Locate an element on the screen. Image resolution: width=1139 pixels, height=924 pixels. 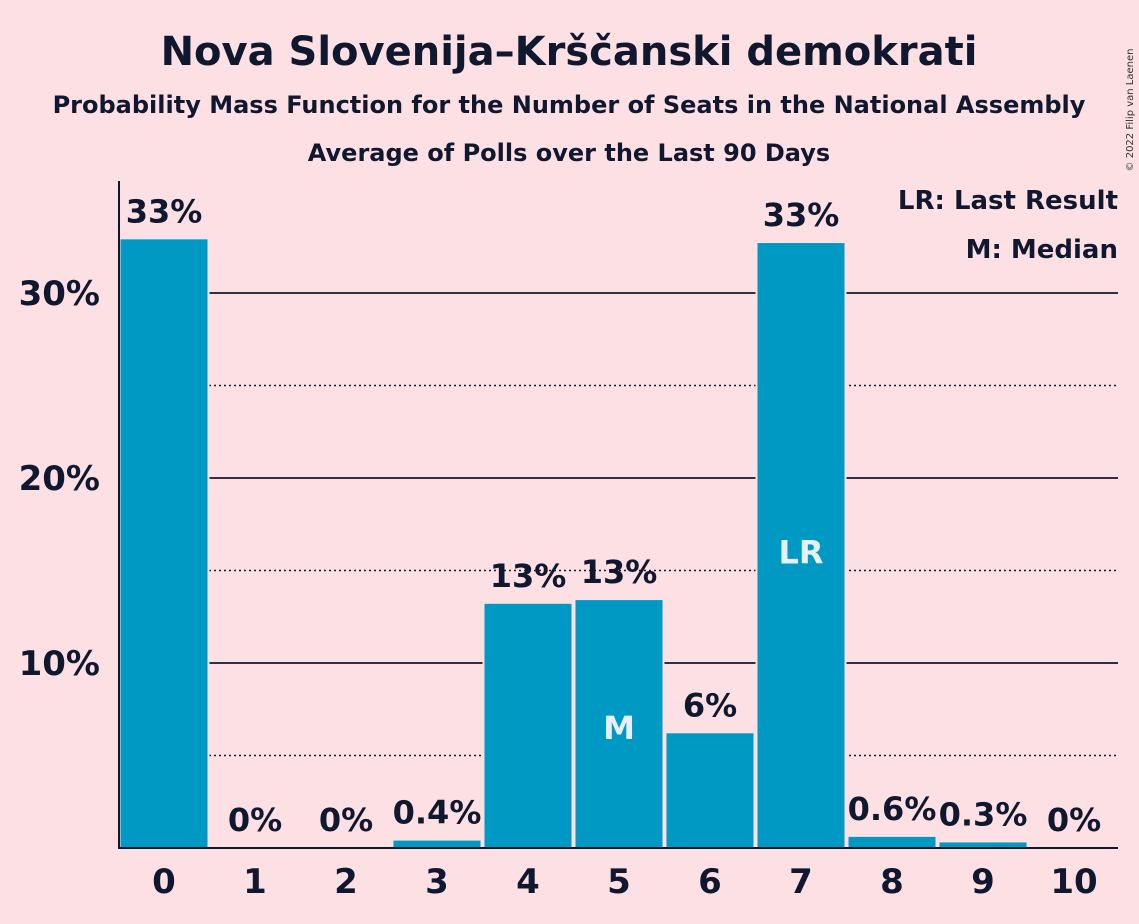
chart-title: Nova Slovenija–Krščanski demokrati is located at coordinates (569, 52).